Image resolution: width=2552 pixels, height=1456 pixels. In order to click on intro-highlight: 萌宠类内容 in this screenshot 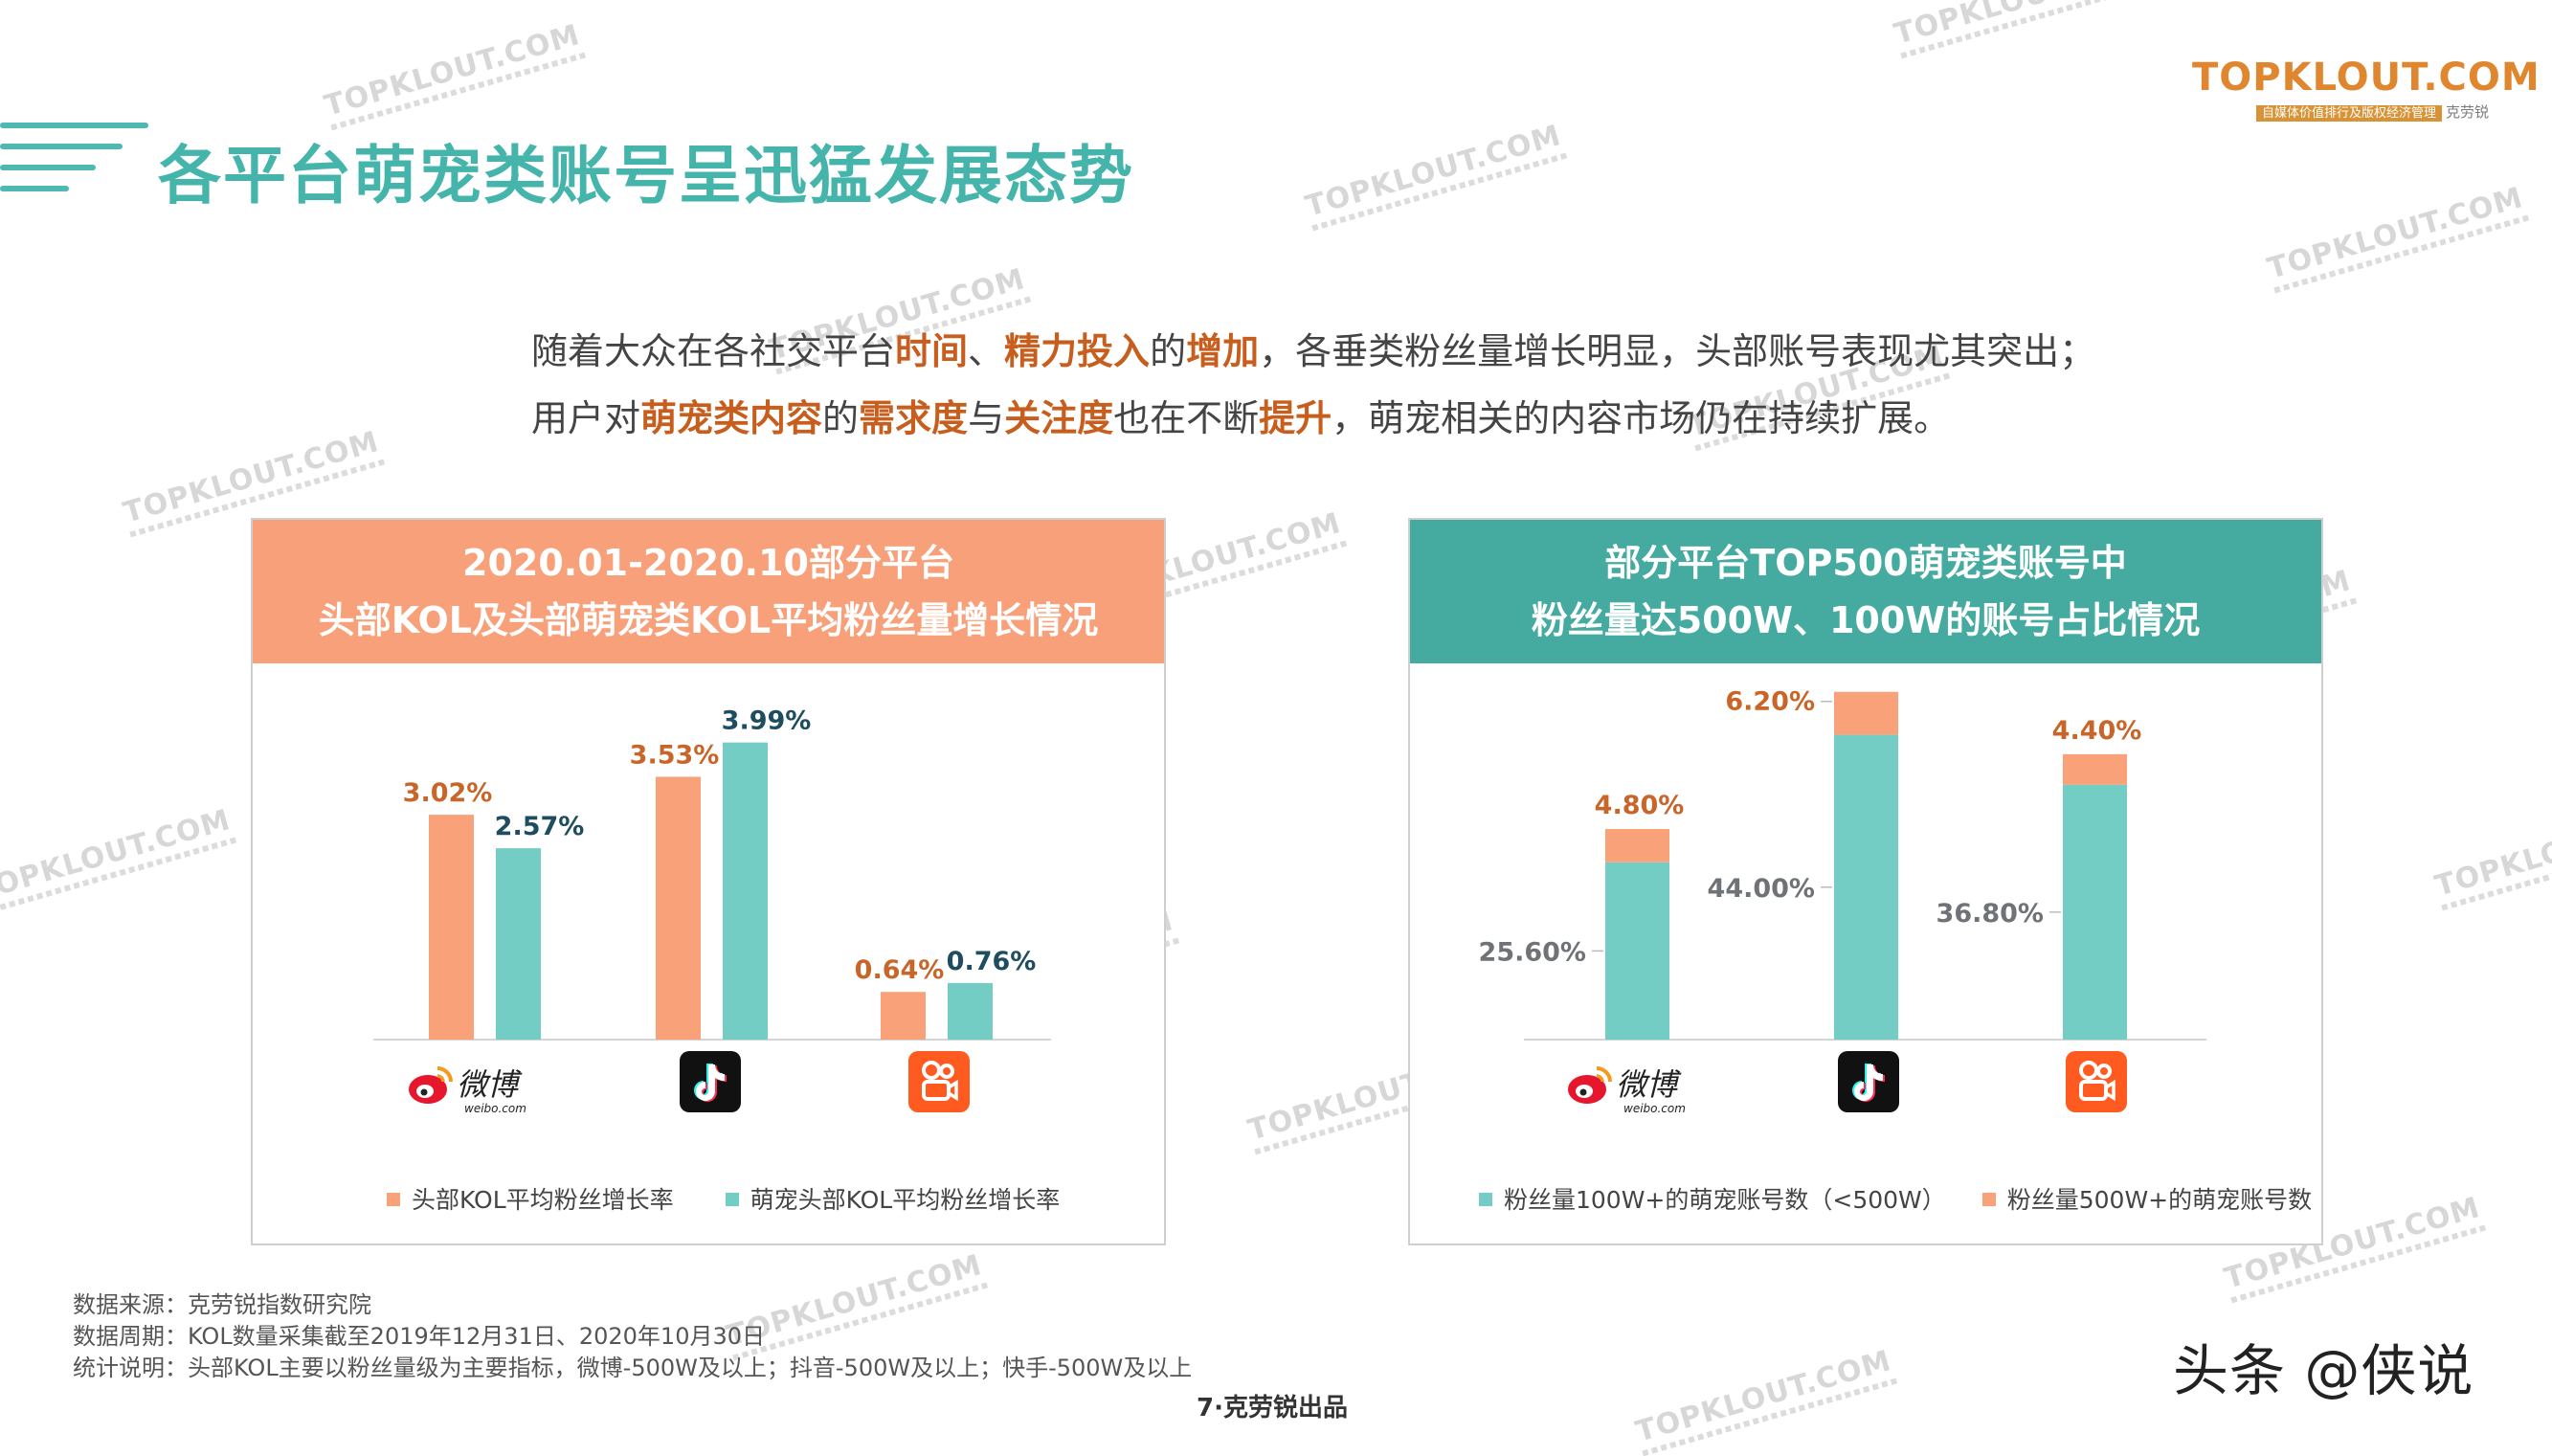, I will do `click(731, 418)`.